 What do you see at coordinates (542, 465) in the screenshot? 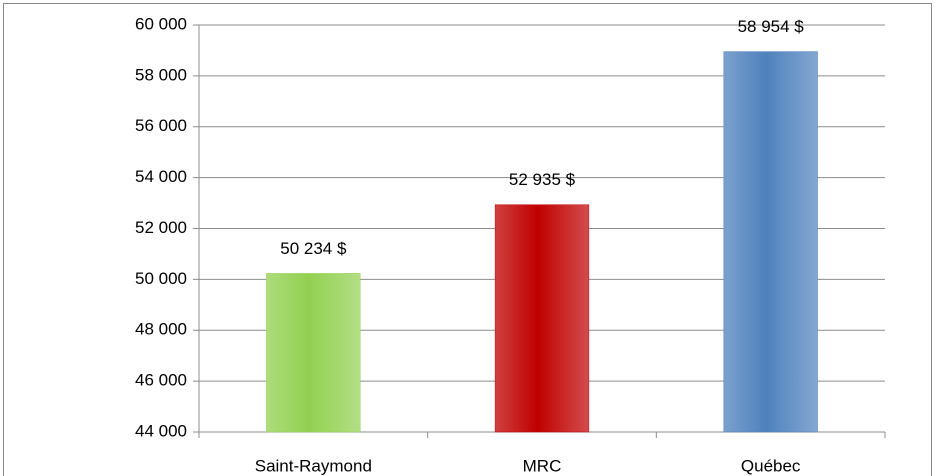
I see `x-tick-label: MRC` at bounding box center [542, 465].